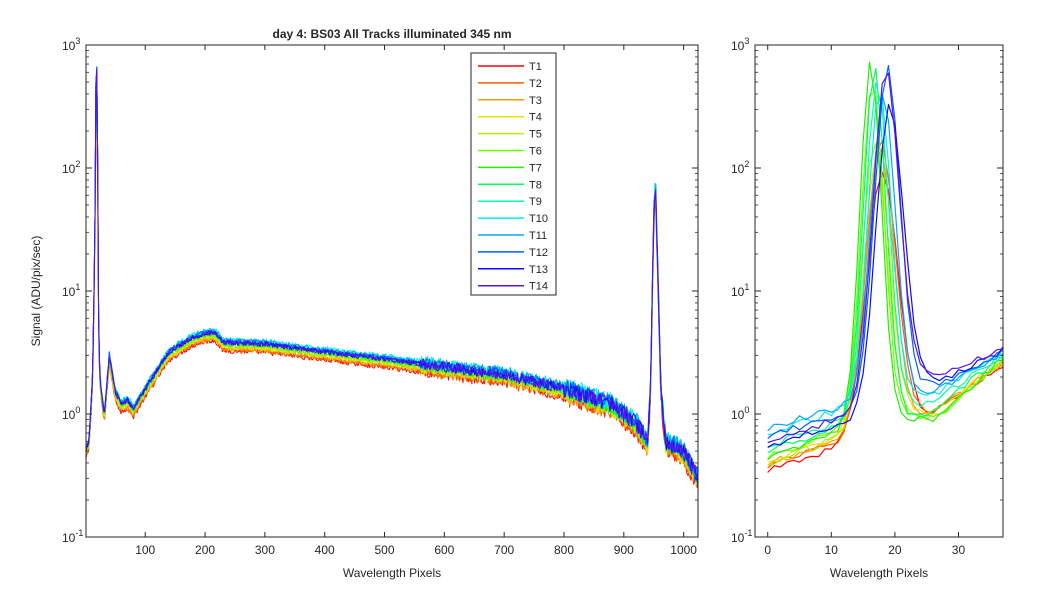  Describe the element at coordinates (538, 270) in the screenshot. I see `legend-label-T13: T13` at that location.